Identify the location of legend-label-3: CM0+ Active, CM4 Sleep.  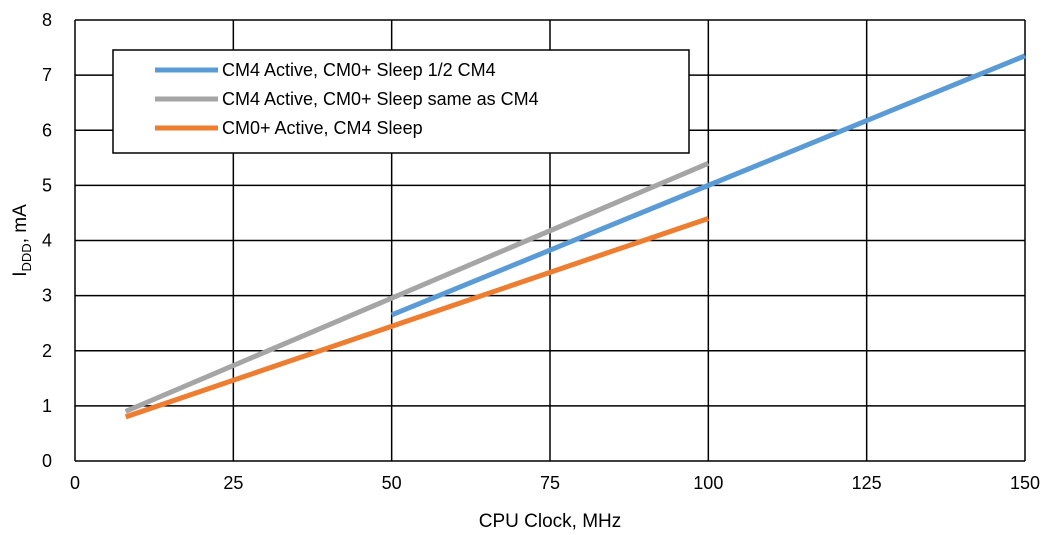
(322, 128).